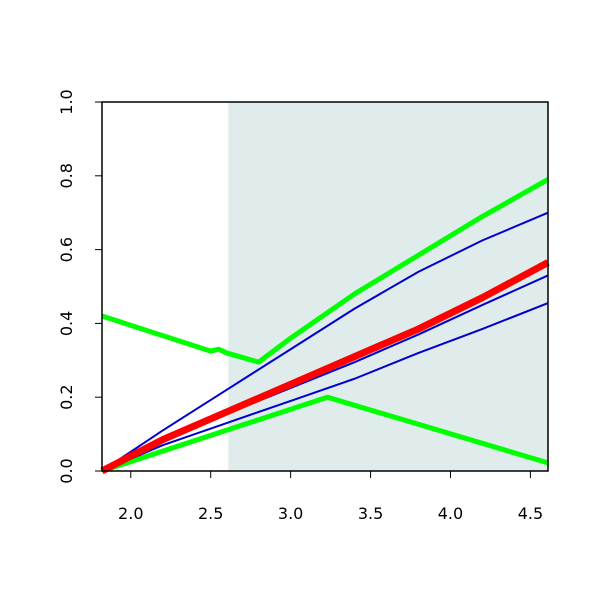  I want to click on x-tick-label: 4.0, so click(450, 513).